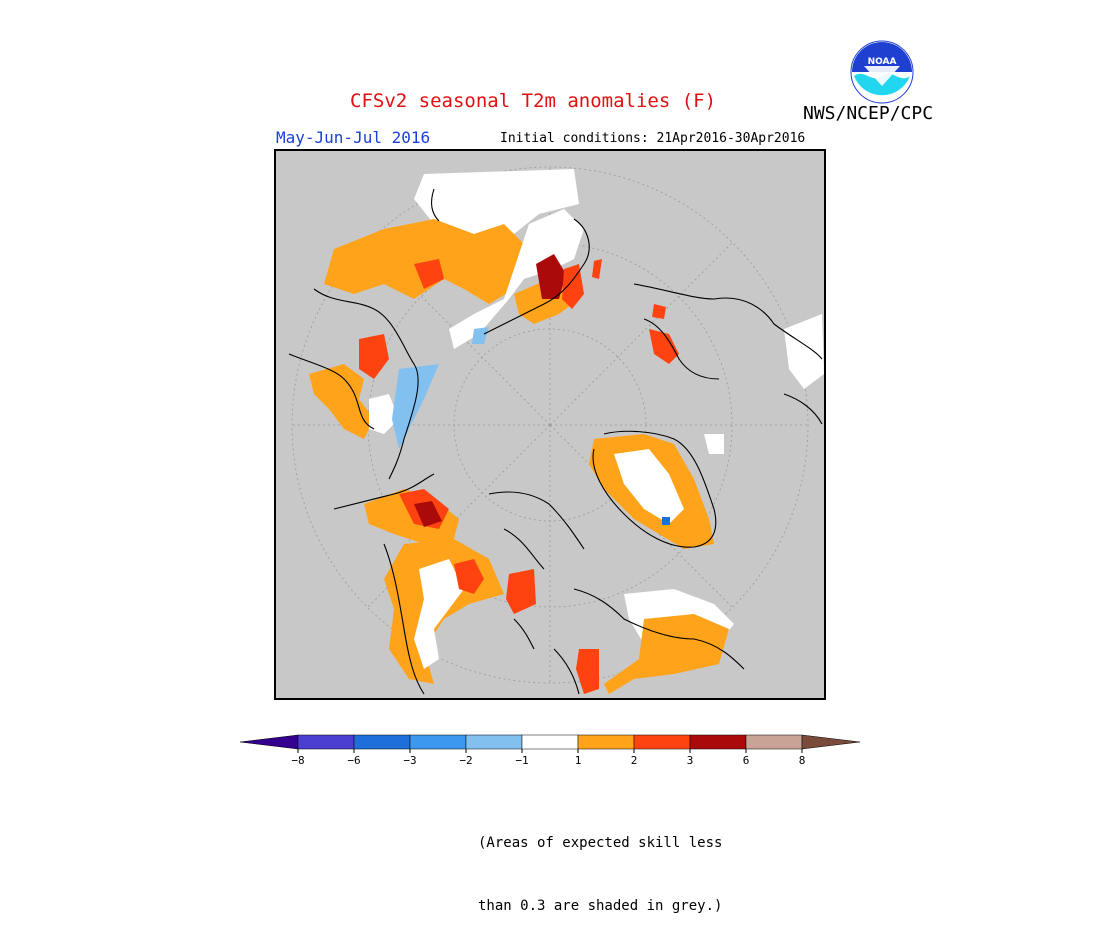 The image size is (1100, 938). Describe the element at coordinates (690, 760) in the screenshot. I see `colorbar-tick-label: 3` at that location.